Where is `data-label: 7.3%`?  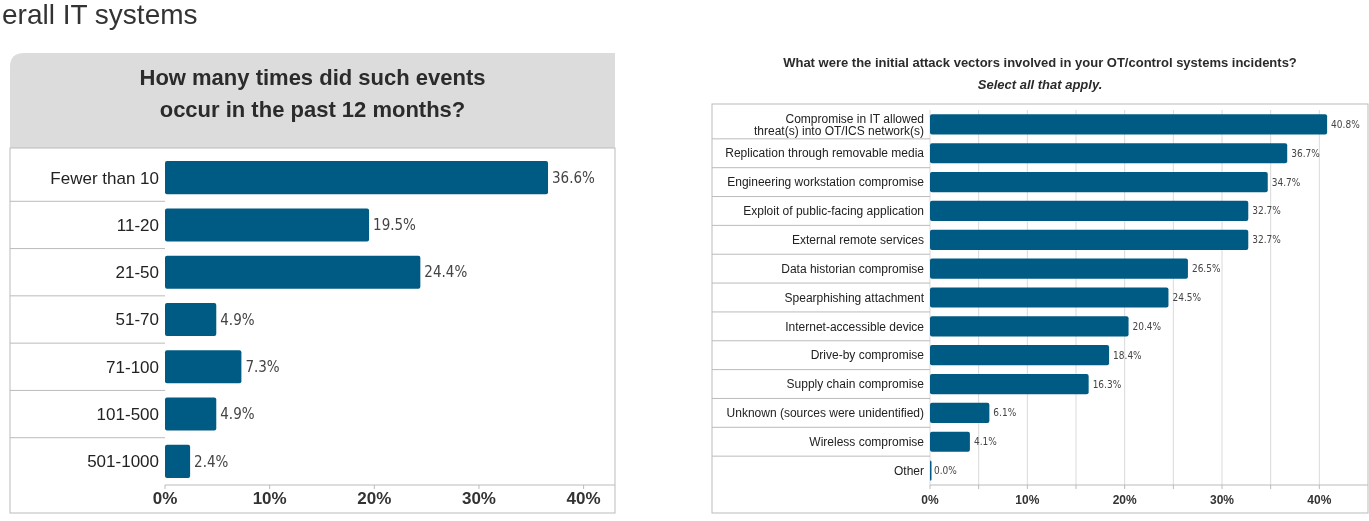 data-label: 7.3% is located at coordinates (262, 367).